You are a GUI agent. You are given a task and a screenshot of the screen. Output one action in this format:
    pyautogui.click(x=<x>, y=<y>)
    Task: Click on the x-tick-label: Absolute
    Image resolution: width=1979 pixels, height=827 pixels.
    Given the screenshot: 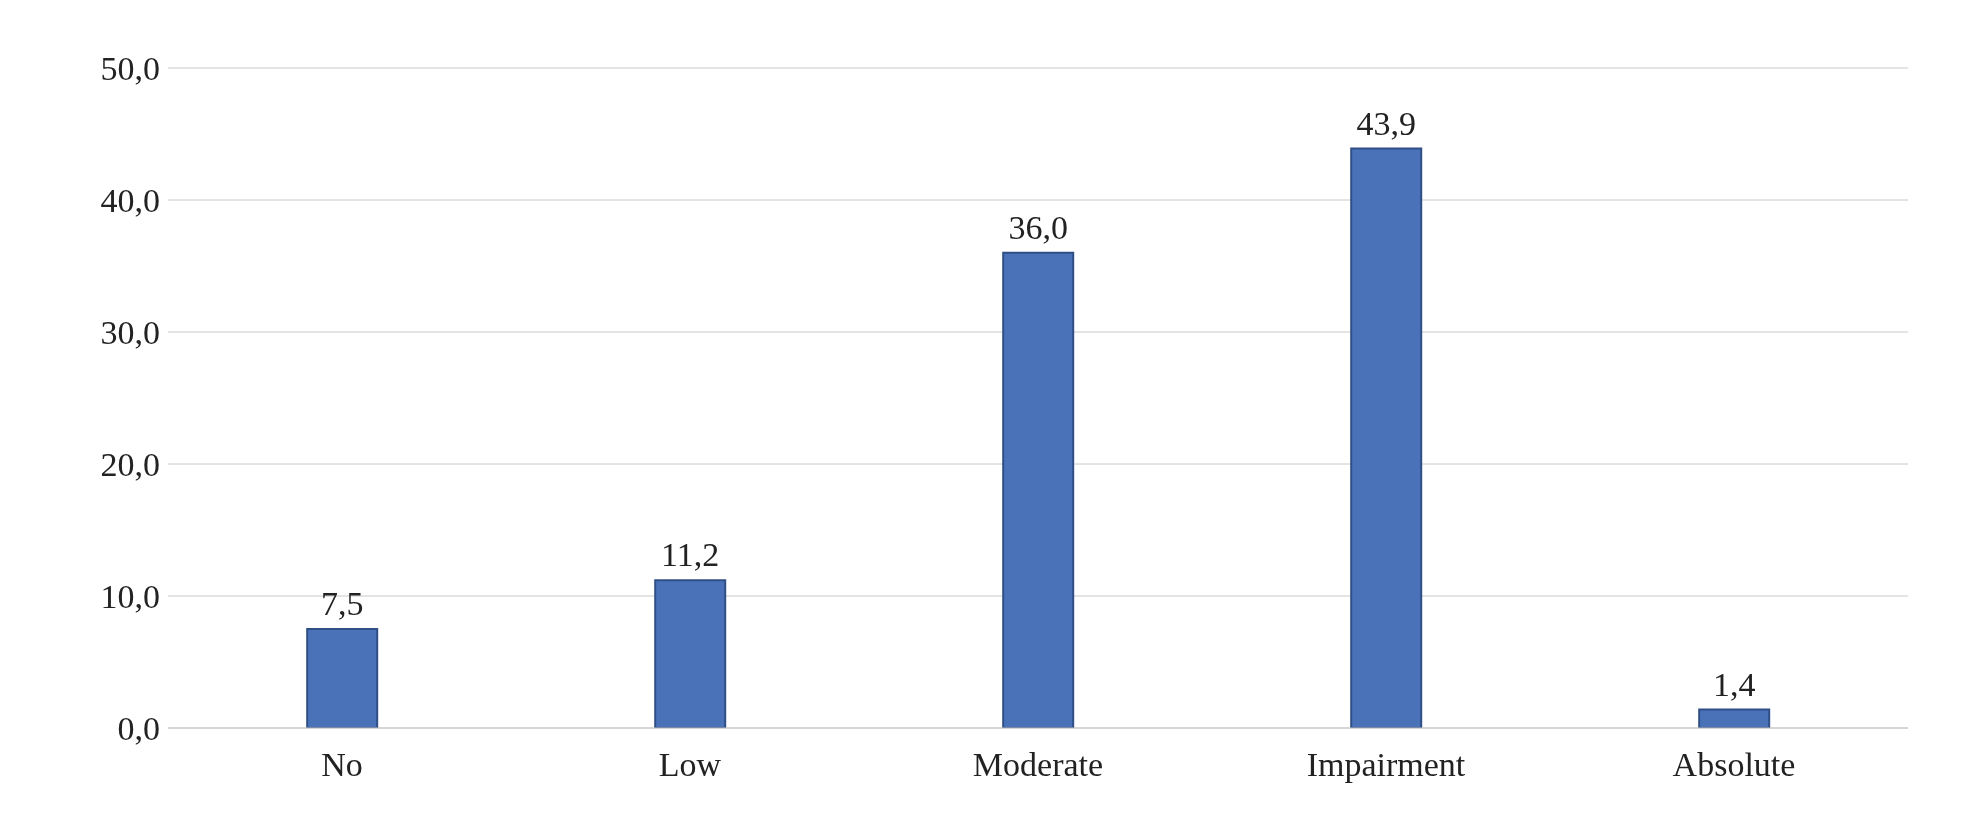 What is the action you would take?
    pyautogui.click(x=1734, y=765)
    